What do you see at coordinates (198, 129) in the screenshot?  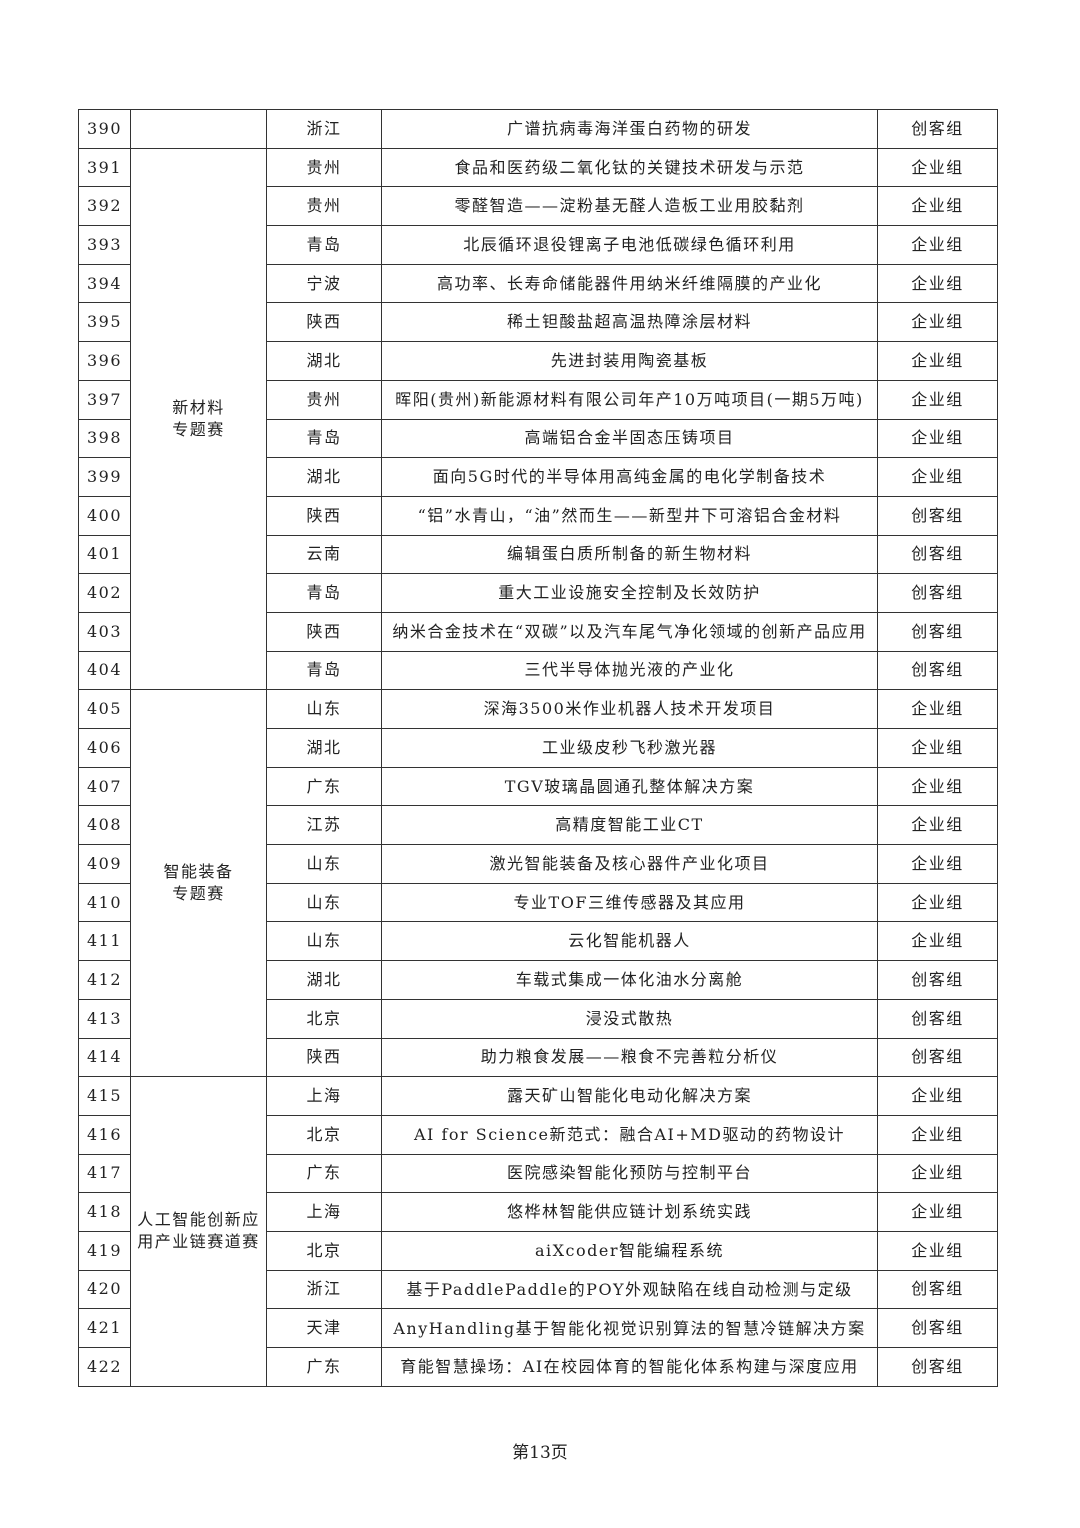 I see `category-cell` at bounding box center [198, 129].